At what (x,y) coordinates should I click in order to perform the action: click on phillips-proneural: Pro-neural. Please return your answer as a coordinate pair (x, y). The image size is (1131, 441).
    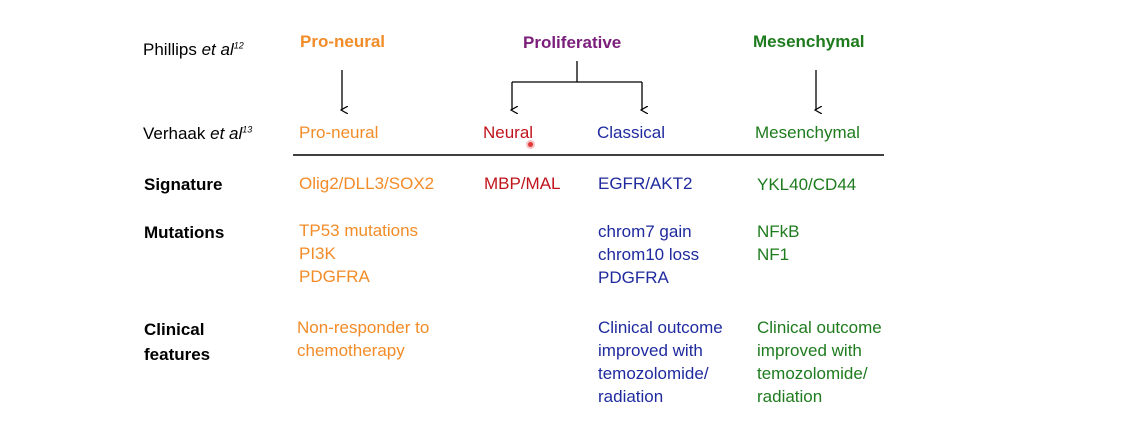
    Looking at the image, I should click on (343, 41).